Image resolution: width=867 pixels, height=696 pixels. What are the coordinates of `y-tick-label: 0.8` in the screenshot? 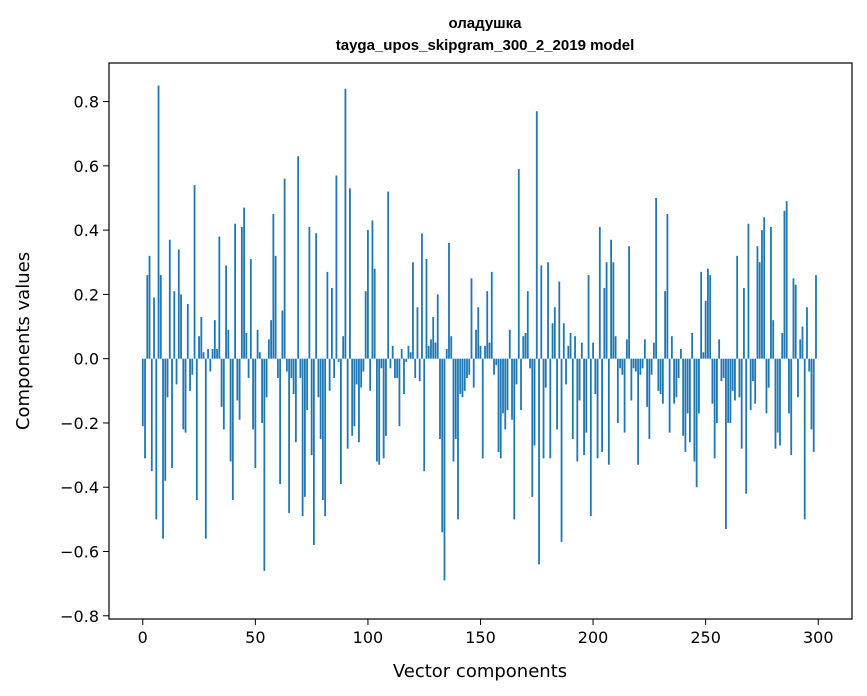 It's located at (86, 102).